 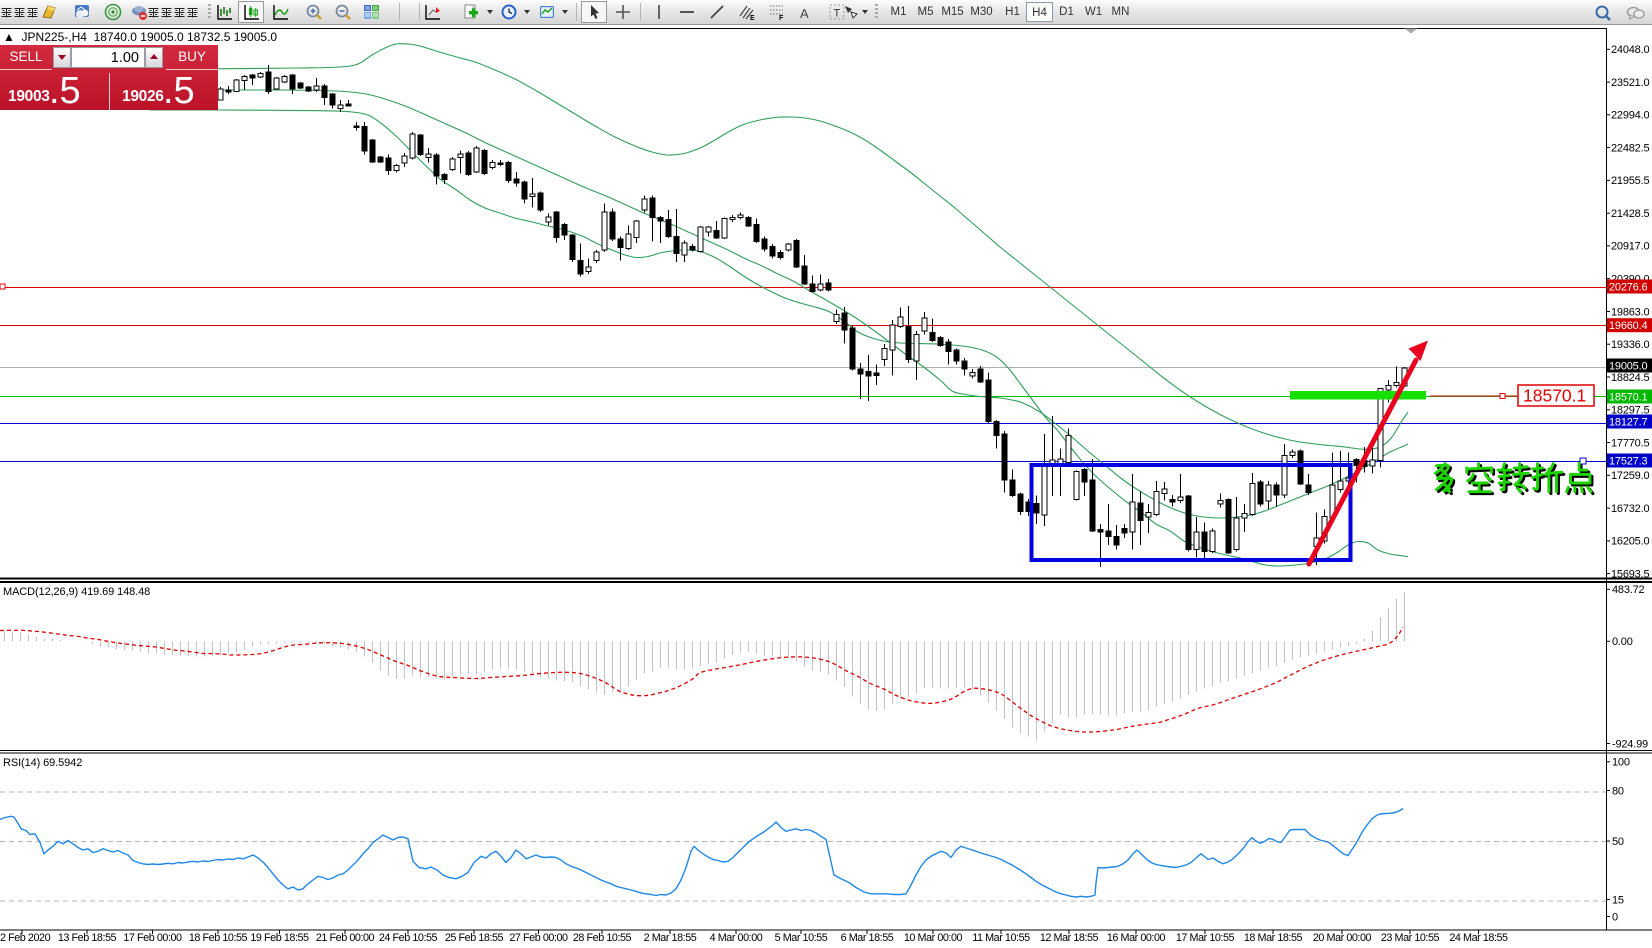 What do you see at coordinates (1618, 900) in the screenshot?
I see `svg-text: 15` at bounding box center [1618, 900].